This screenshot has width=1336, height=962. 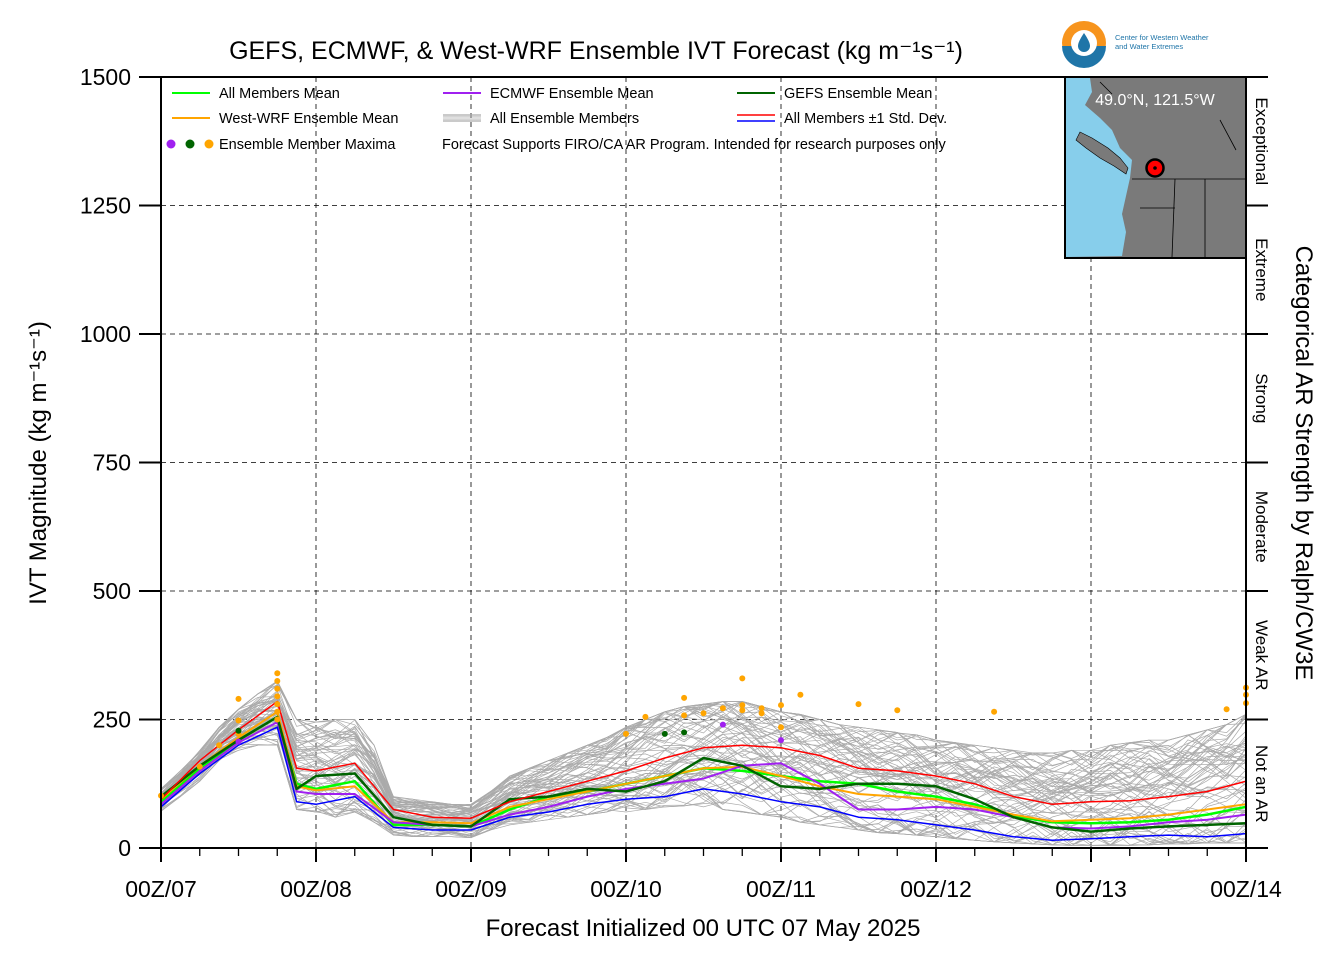 What do you see at coordinates (781, 889) in the screenshot?
I see `x-tick-label: 00Z/11` at bounding box center [781, 889].